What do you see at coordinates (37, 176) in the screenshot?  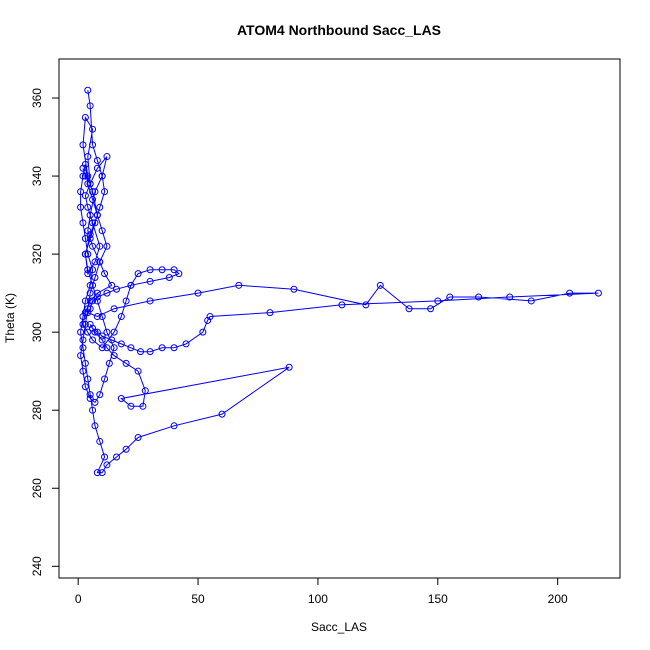 I see `y-tick-label: 340` at bounding box center [37, 176].